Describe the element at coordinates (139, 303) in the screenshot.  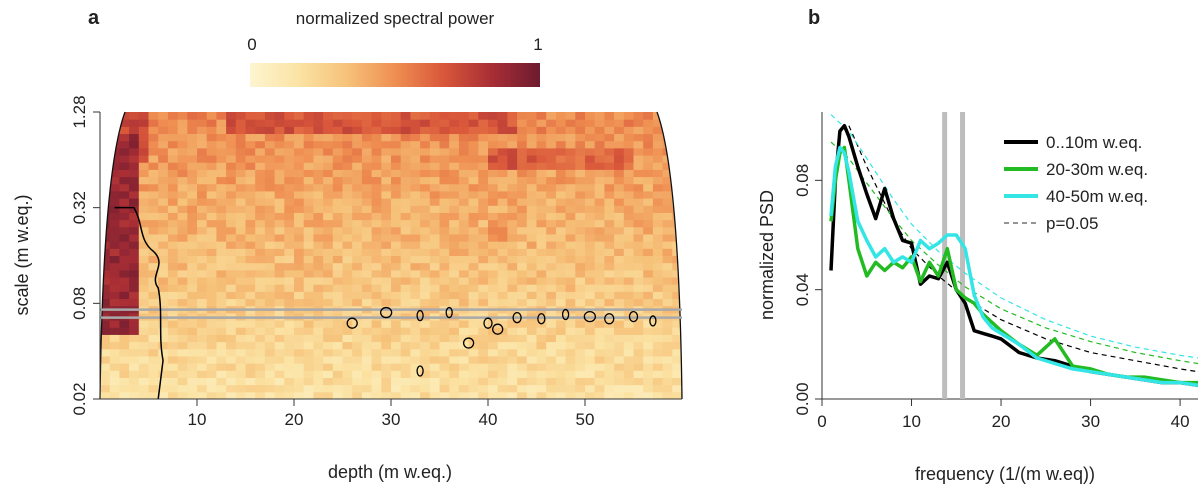
I see `significance-contour` at that location.